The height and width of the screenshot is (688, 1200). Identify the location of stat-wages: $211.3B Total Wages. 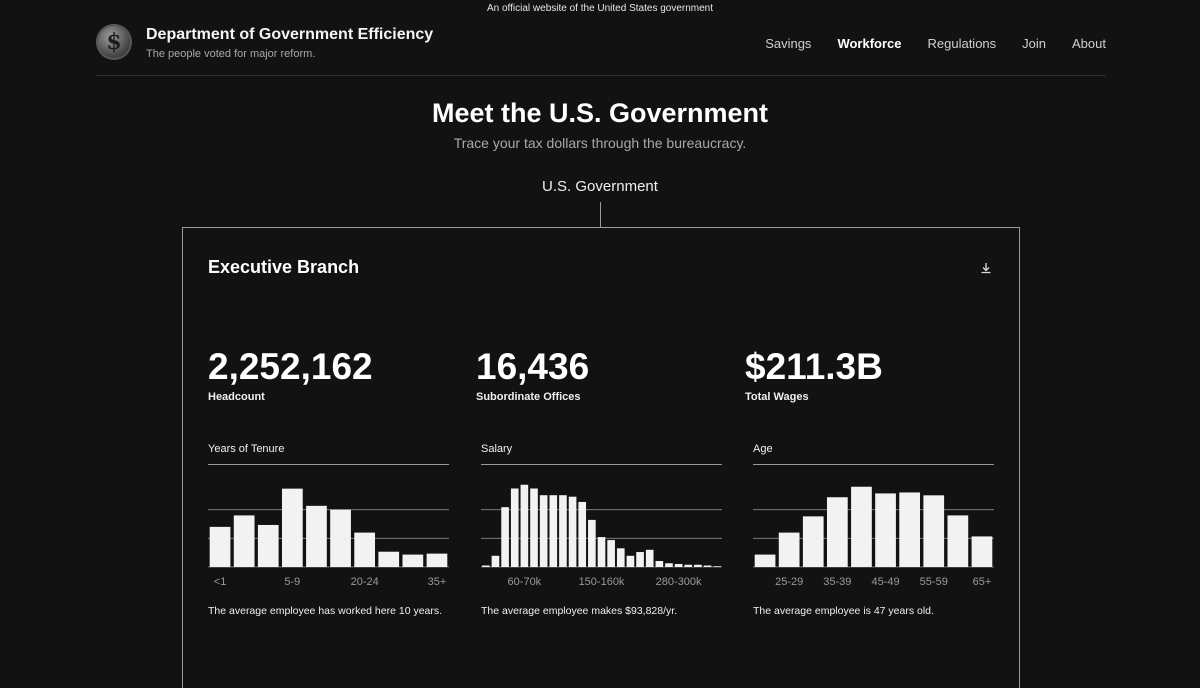
(814, 375).